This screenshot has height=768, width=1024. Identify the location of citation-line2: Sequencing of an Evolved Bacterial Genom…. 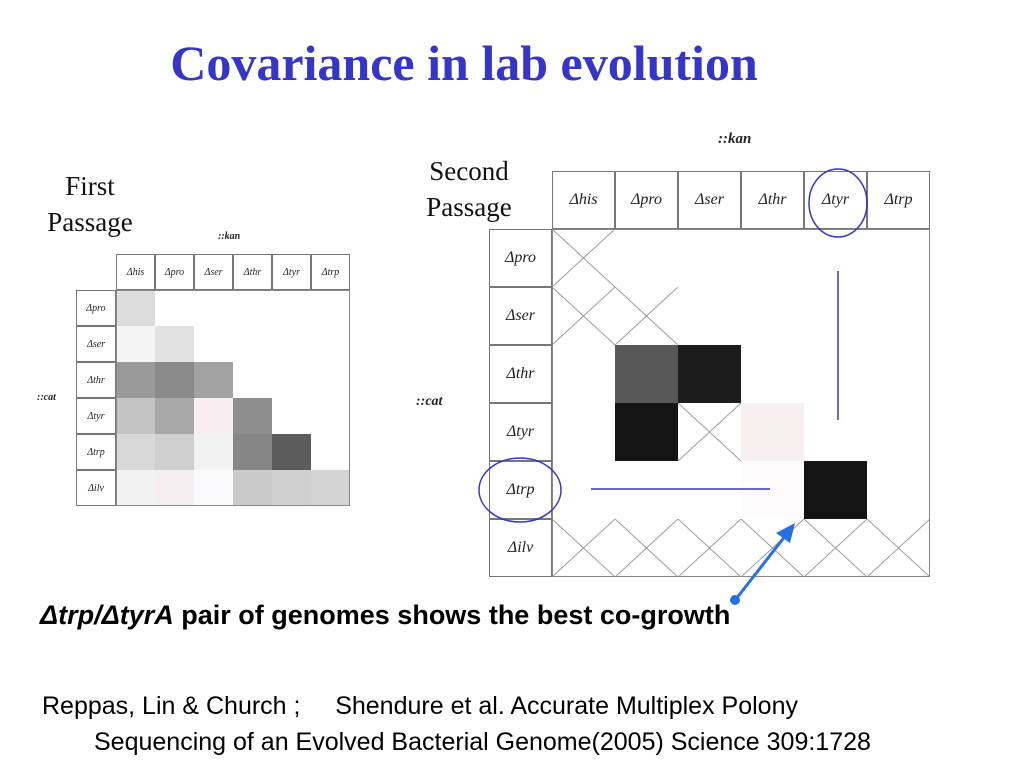
(482, 742).